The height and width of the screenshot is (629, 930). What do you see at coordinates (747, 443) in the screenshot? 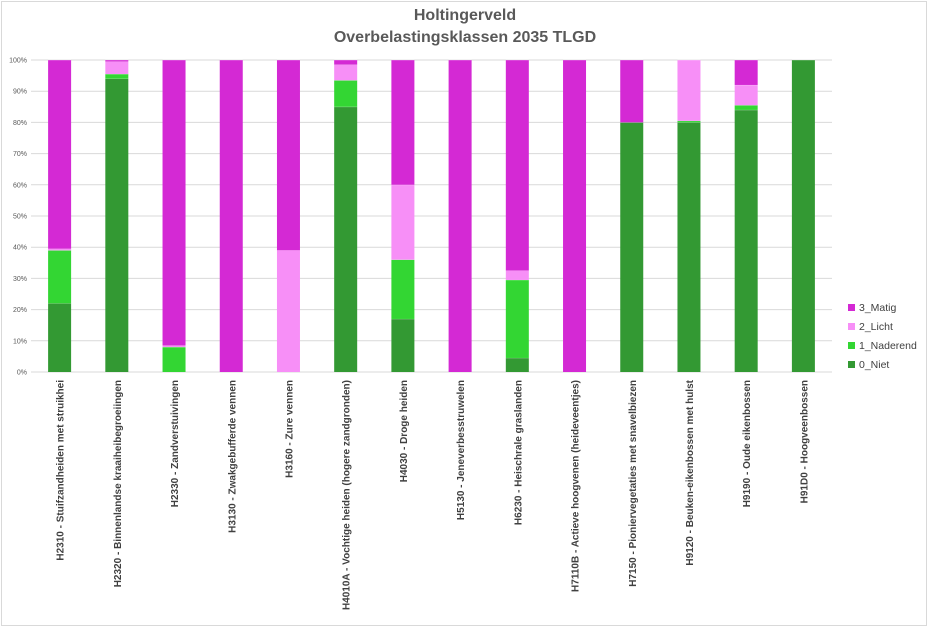
I see `x-category-label: H9190 - Oude eikenbossen` at bounding box center [747, 443].